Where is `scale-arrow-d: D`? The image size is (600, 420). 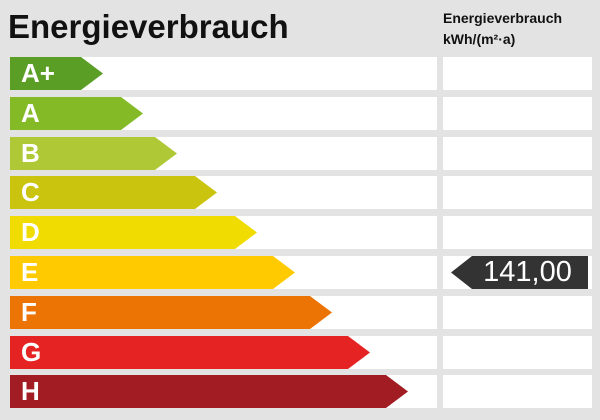
scale-arrow-d: D is located at coordinates (133, 232).